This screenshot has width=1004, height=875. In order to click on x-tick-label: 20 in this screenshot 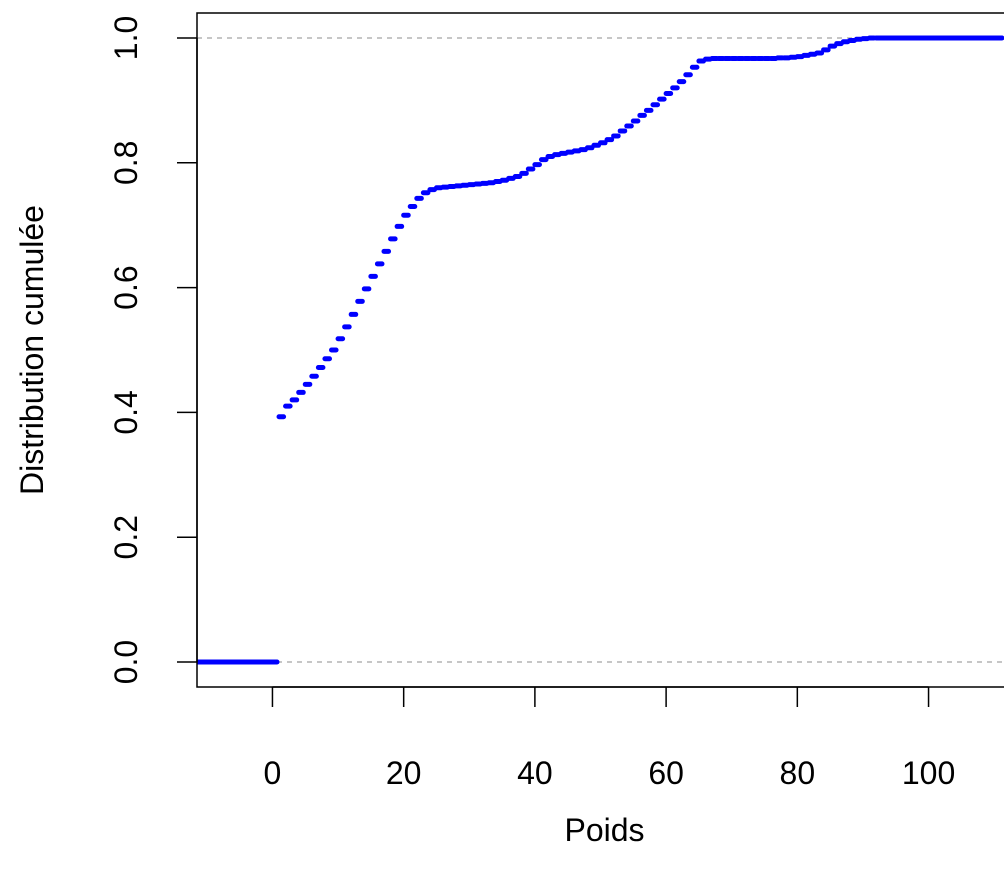, I will do `click(404, 773)`.